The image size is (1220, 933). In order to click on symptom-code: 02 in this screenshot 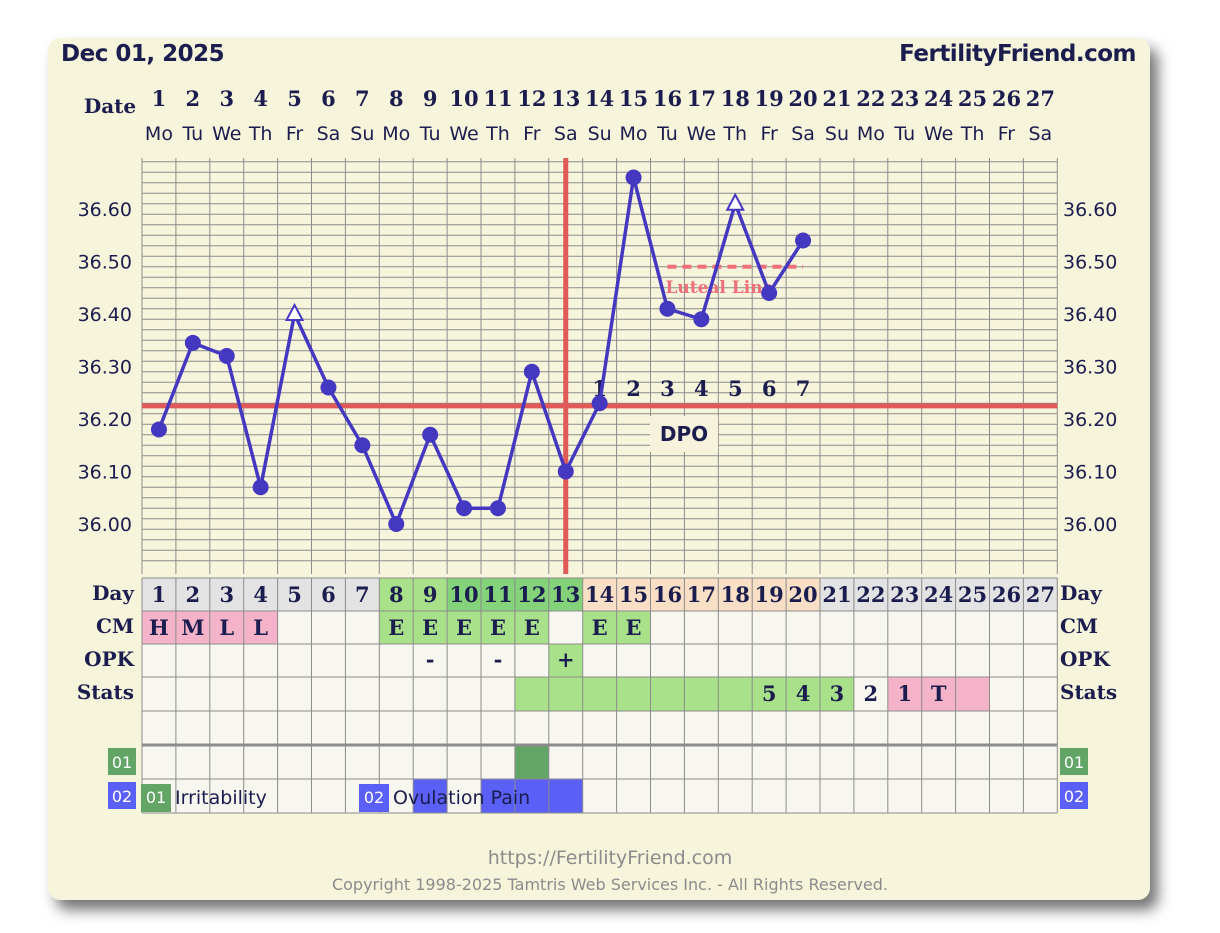, I will do `click(1074, 796)`.